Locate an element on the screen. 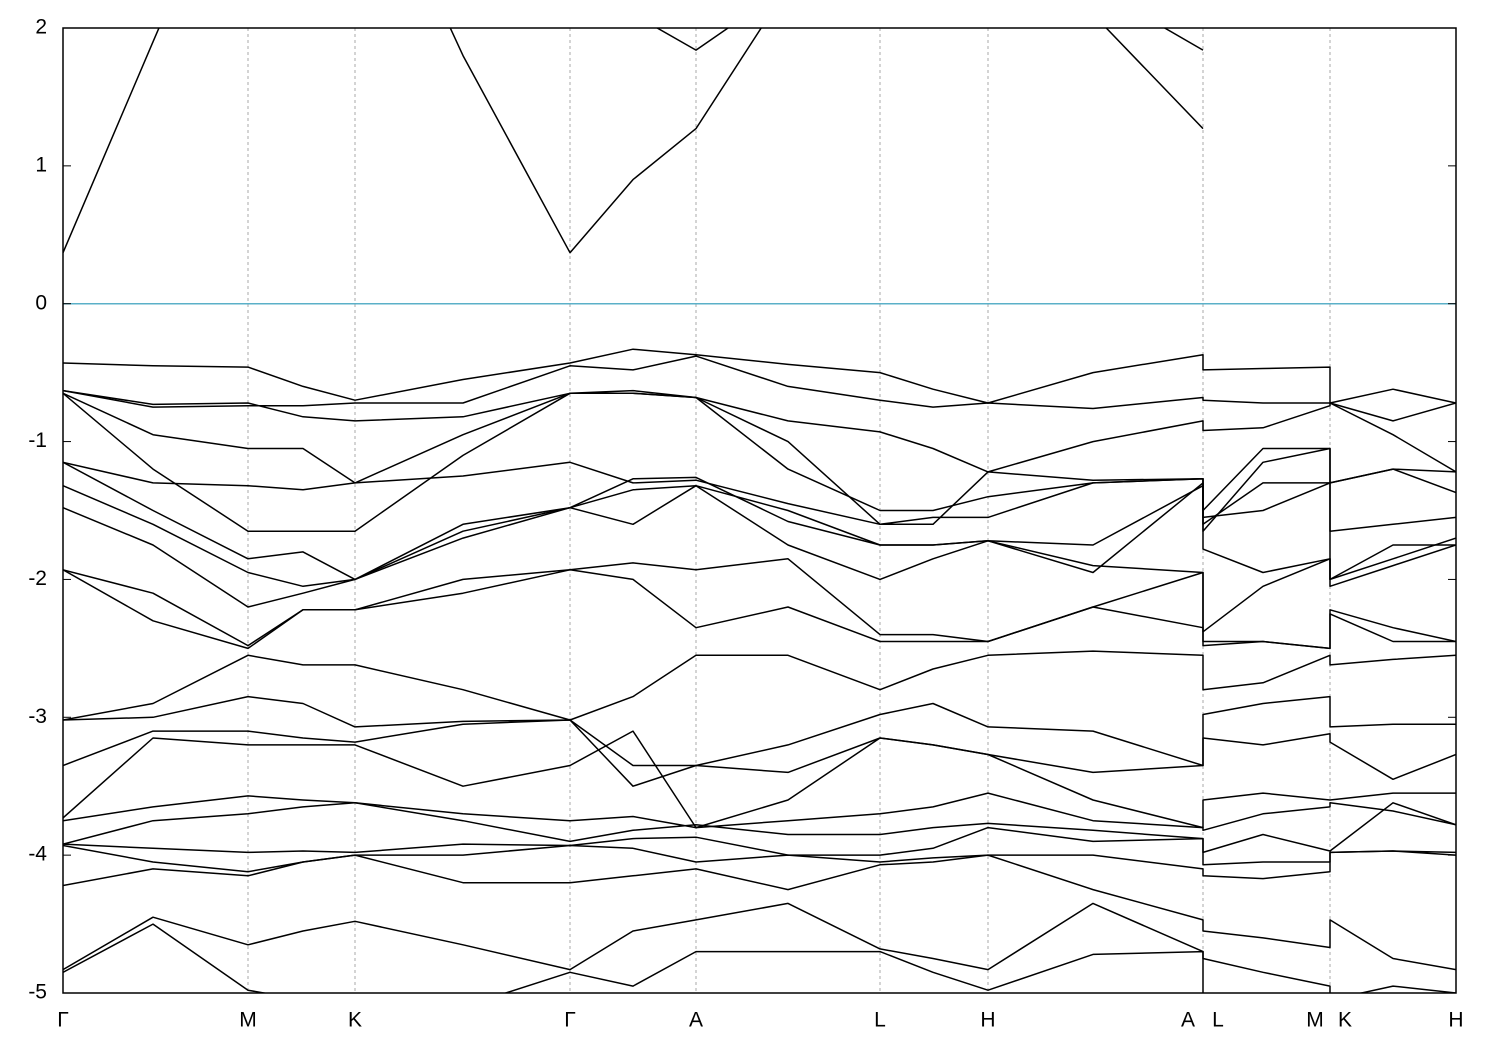  y-tick-label: 0 is located at coordinates (41, 302).